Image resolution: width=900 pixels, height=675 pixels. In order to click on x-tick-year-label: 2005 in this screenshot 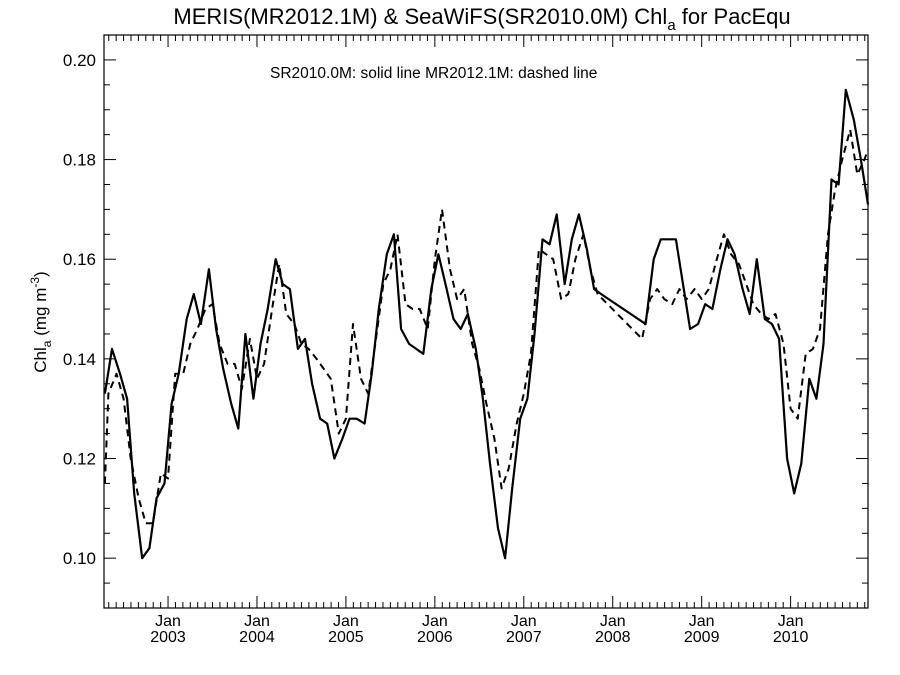, I will do `click(346, 637)`.